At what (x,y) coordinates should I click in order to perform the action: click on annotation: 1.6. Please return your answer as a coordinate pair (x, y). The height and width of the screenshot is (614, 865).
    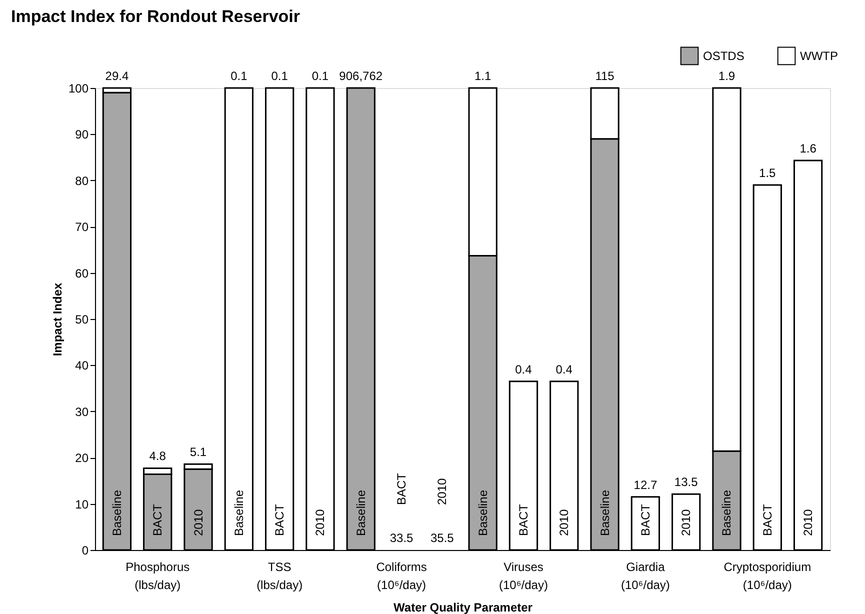
    Looking at the image, I should click on (808, 149).